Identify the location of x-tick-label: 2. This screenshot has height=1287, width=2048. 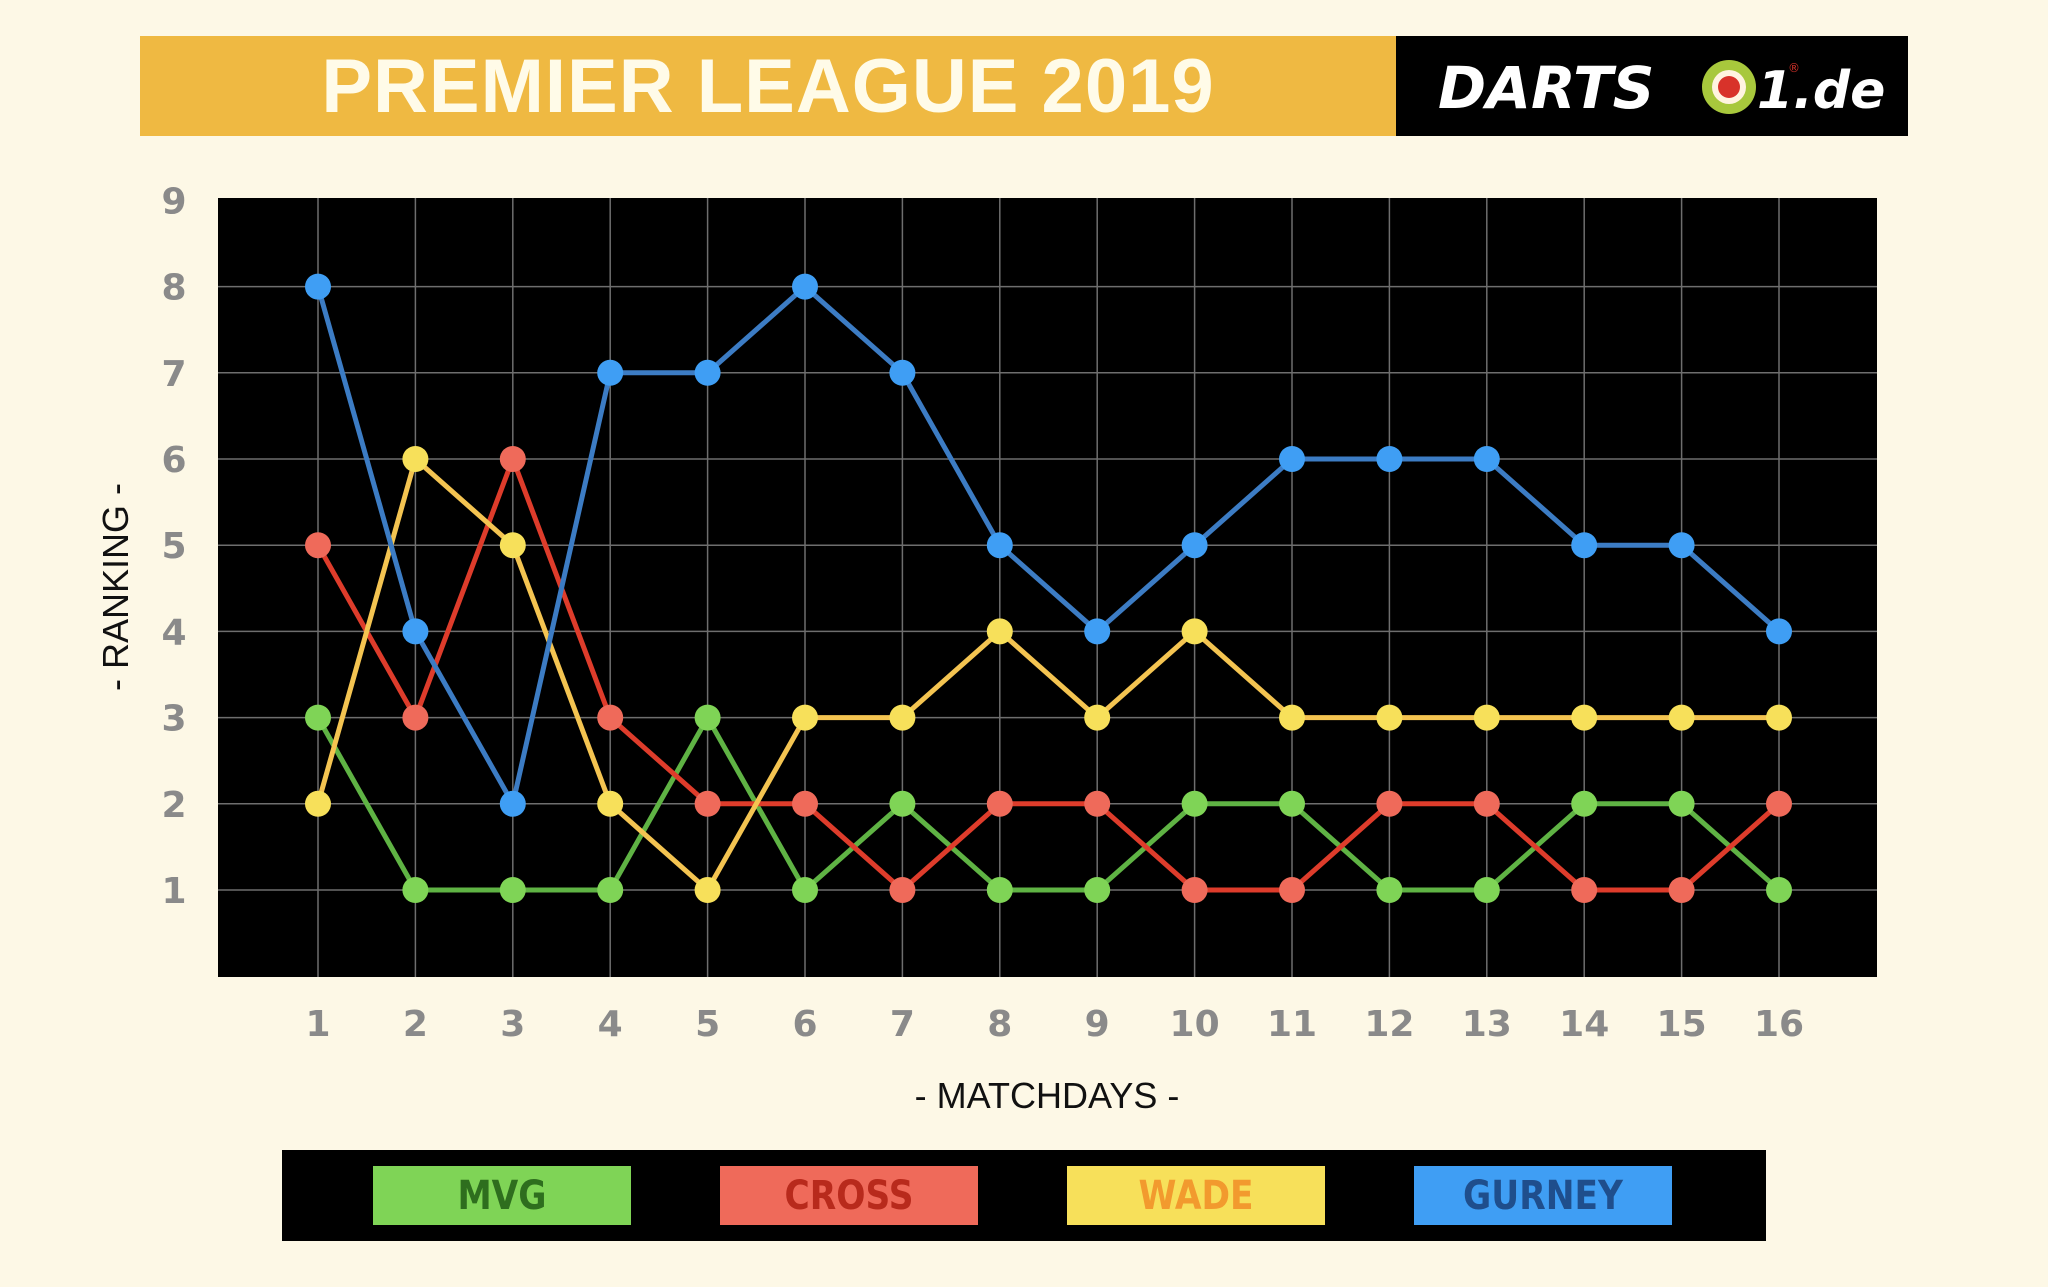
(415, 1024).